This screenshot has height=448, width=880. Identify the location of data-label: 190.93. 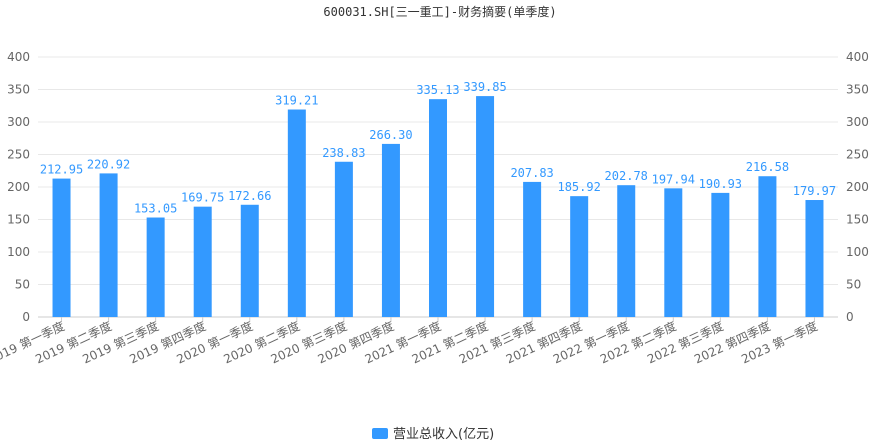
(720, 184).